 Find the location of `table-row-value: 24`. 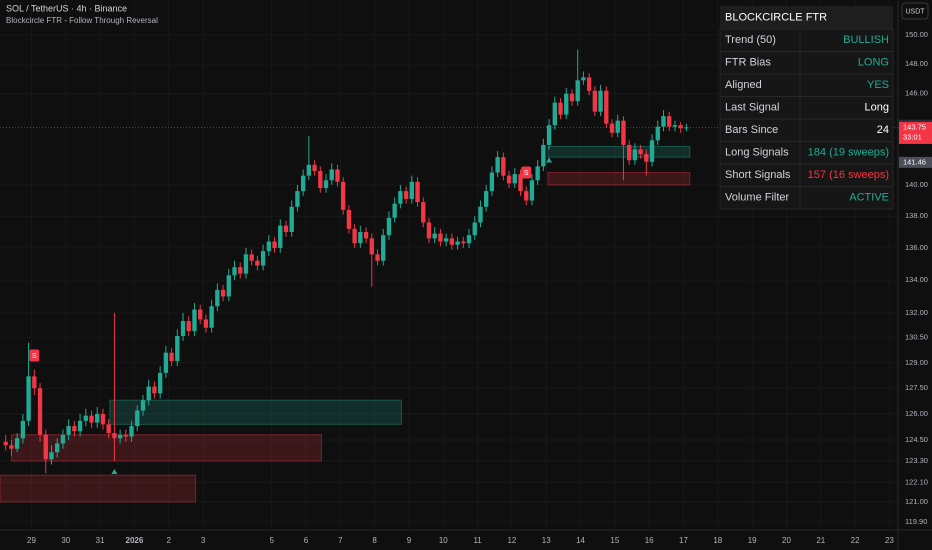

table-row-value: 24 is located at coordinates (883, 130).